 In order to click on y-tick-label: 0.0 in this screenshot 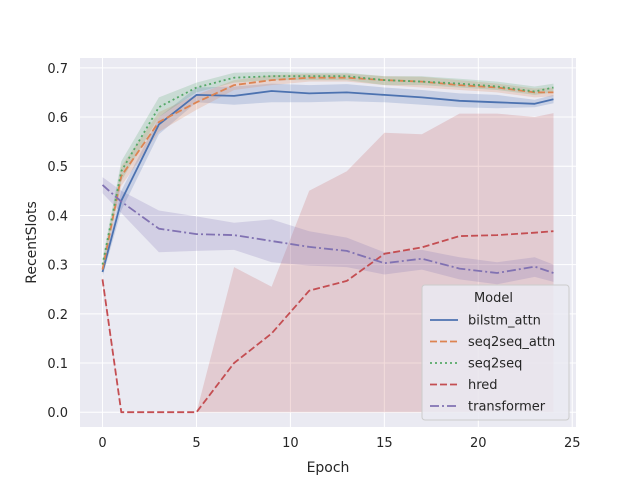, I will do `click(57, 413)`.